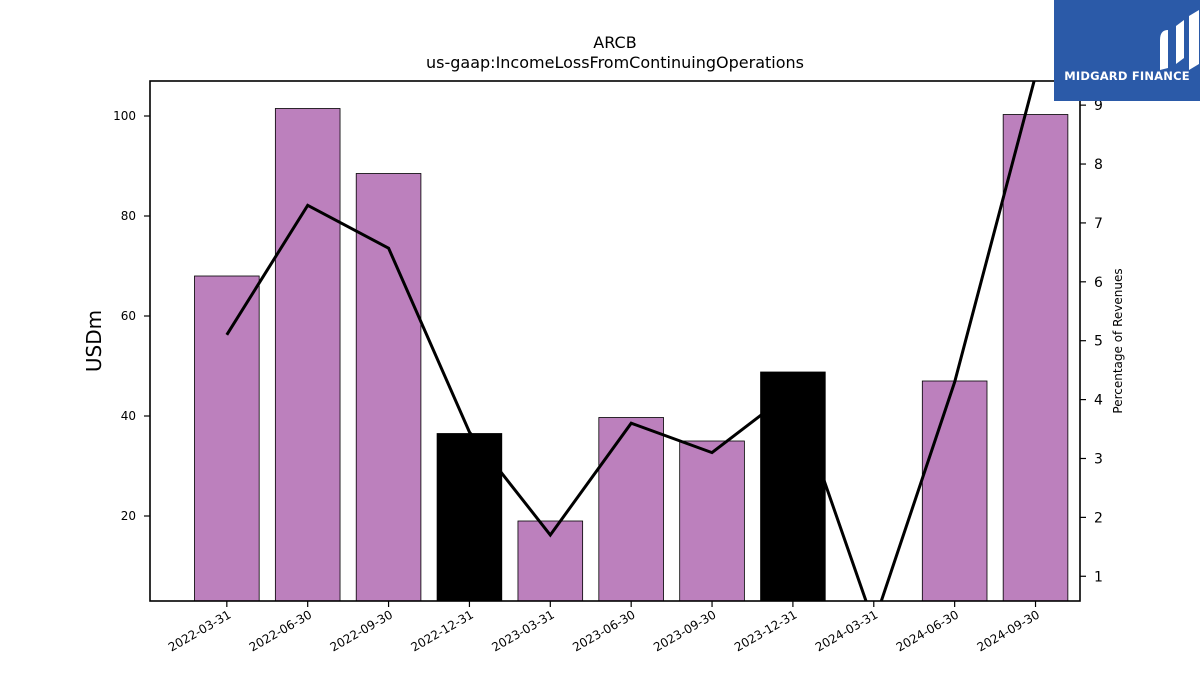 Image resolution: width=1200 pixels, height=675 pixels. I want to click on y-axis-label: USDm, so click(94, 341).